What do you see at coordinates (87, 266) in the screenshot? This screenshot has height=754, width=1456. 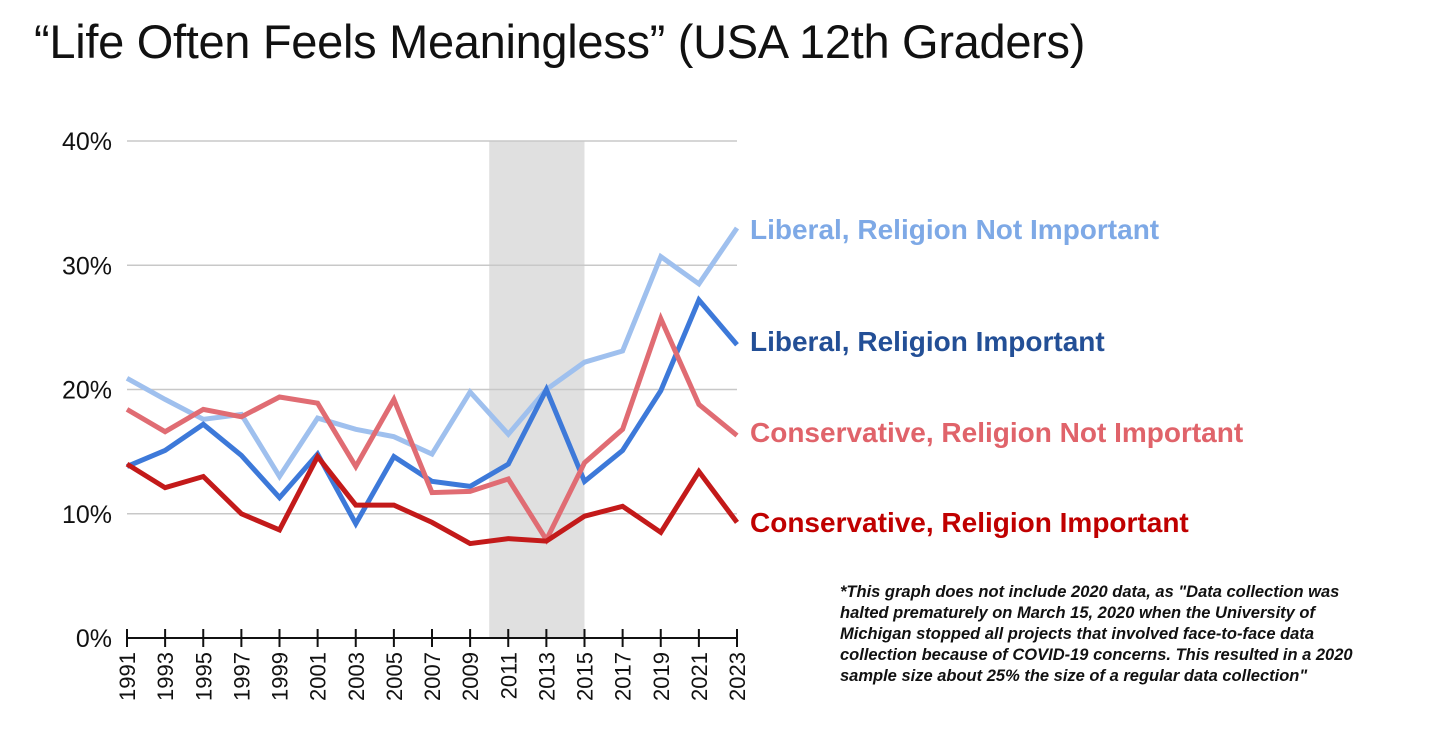 I see `y-tick-label: 30%` at bounding box center [87, 266].